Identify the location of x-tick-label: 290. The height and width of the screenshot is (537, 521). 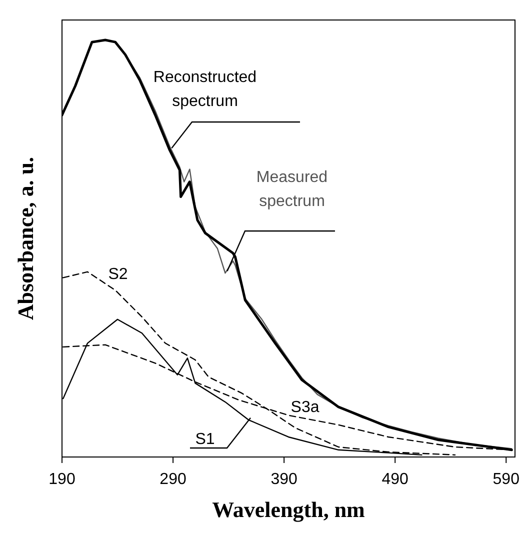
(173, 479).